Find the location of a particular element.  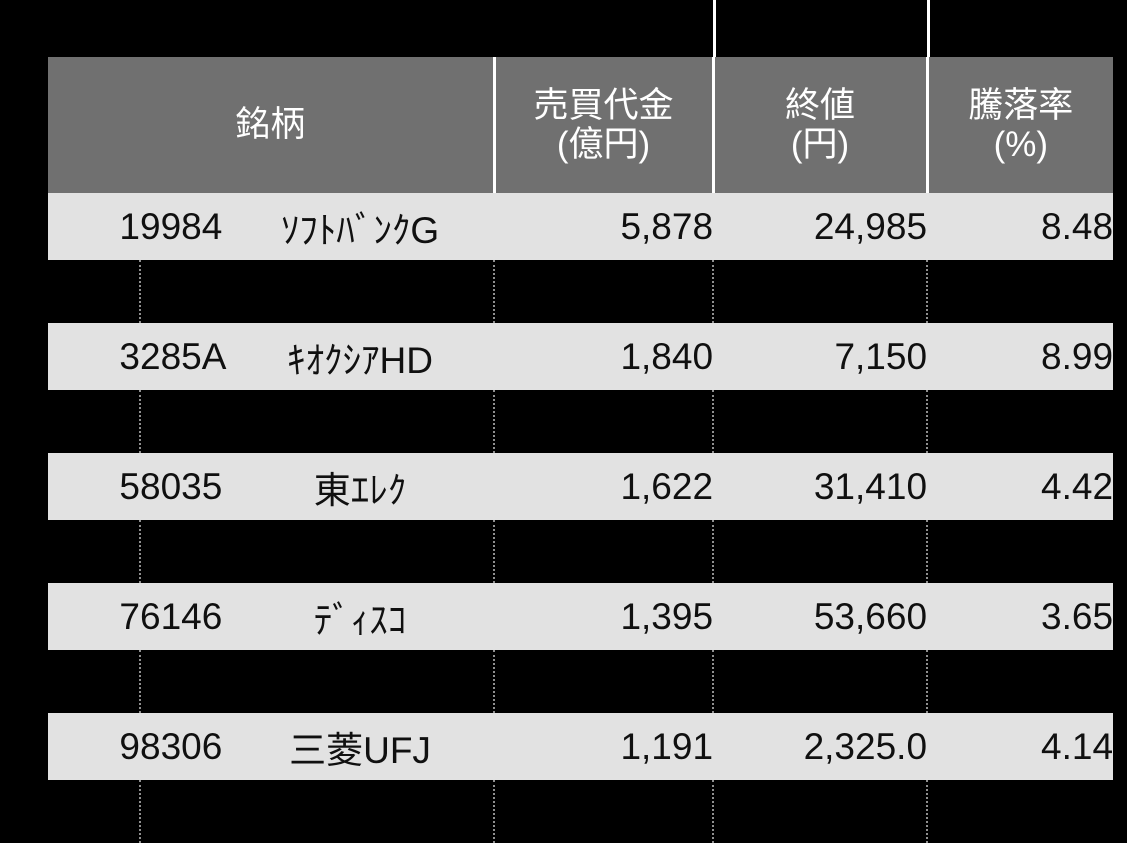

header-cell-value: 売買代金 (億円) is located at coordinates (603, 125).